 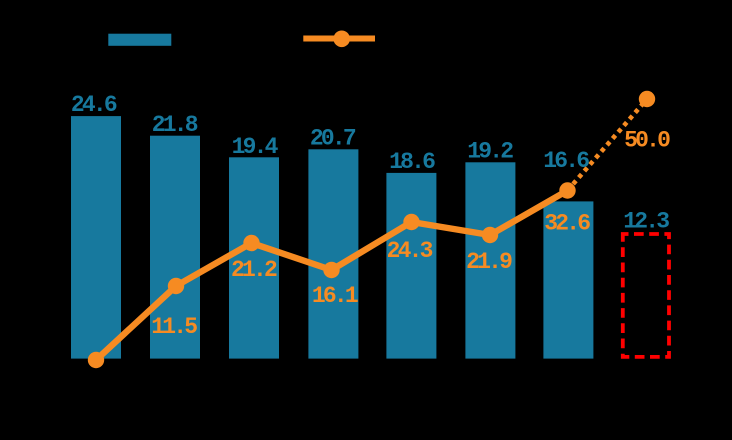 I want to click on svg-text: 16.6, so click(x=566, y=161).